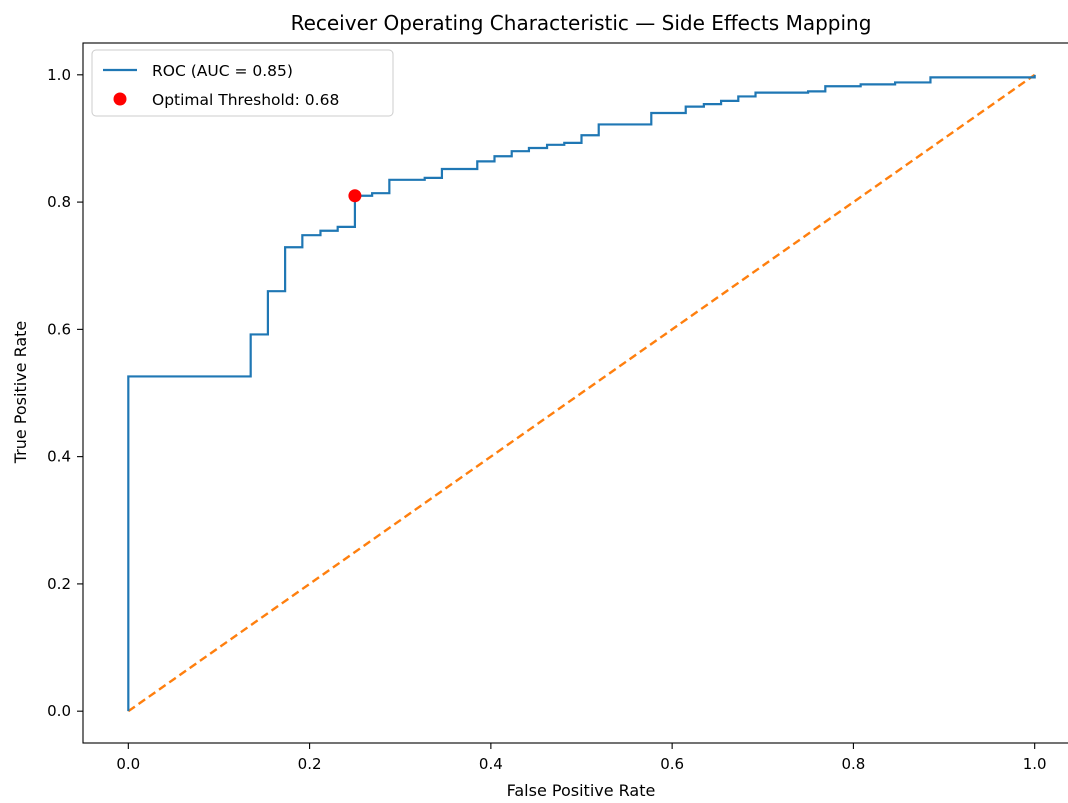  I want to click on legend-roc-label: ROC (AUC = 0.85), so click(222, 71).